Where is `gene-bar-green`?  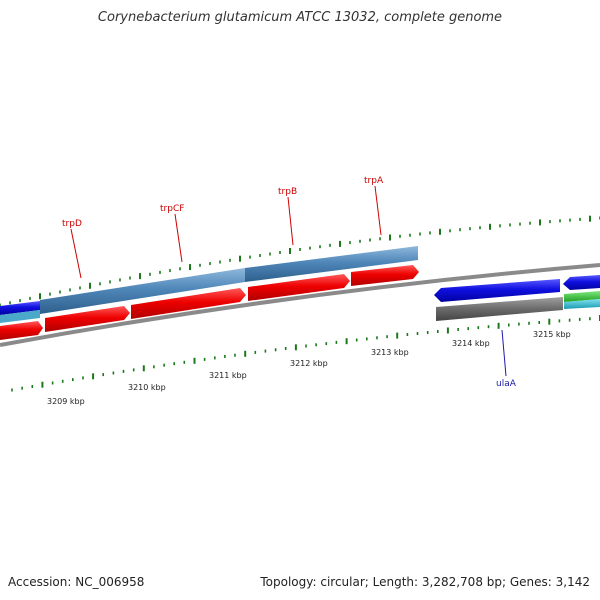
gene-bar-green is located at coordinates (582, 296).